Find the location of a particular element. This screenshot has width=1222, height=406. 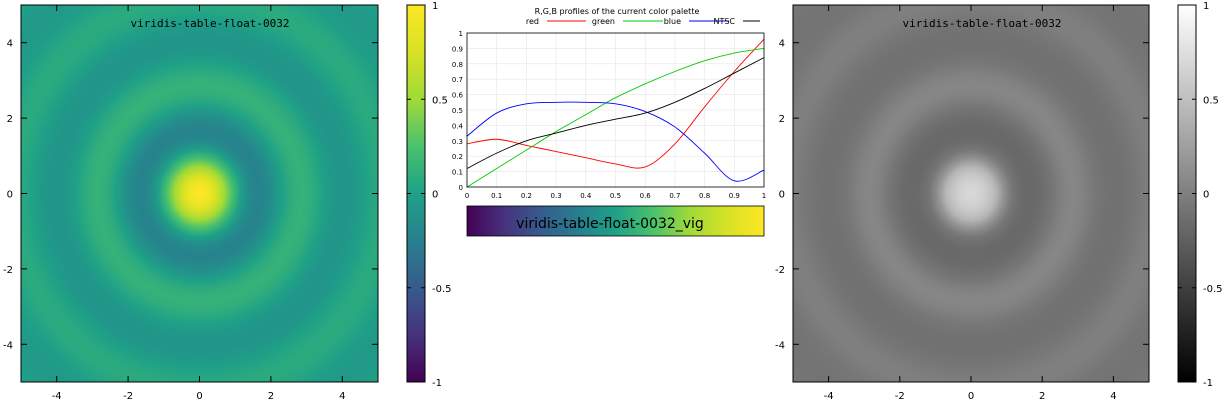

left-y-tick-label: 2 is located at coordinates (10, 119).